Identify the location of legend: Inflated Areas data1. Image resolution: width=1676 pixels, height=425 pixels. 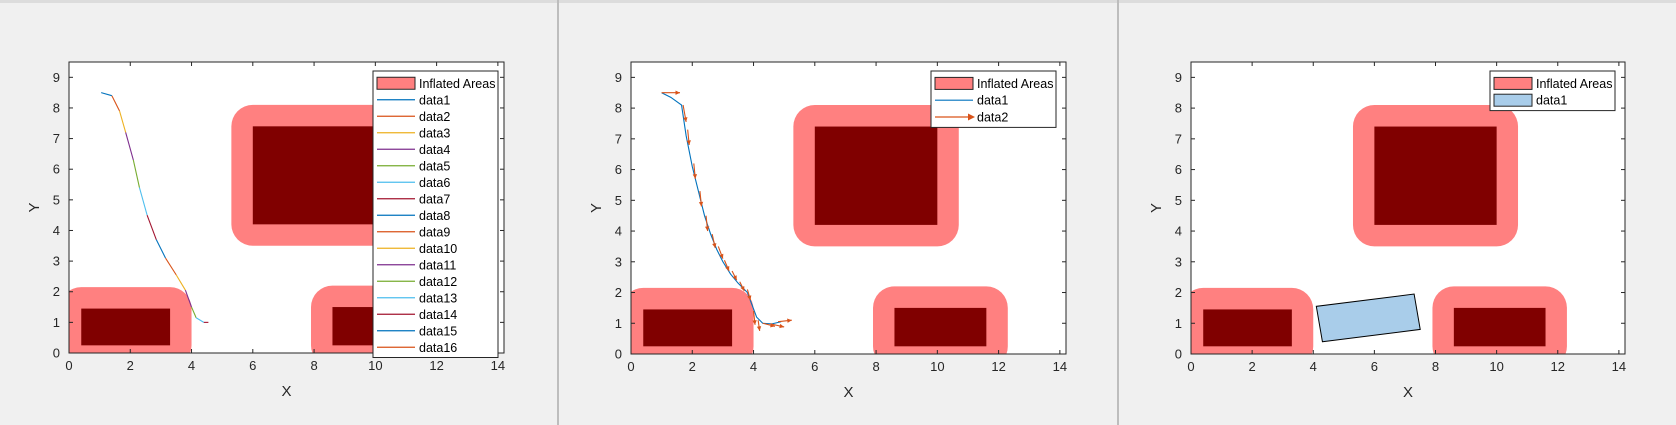
(1552, 91).